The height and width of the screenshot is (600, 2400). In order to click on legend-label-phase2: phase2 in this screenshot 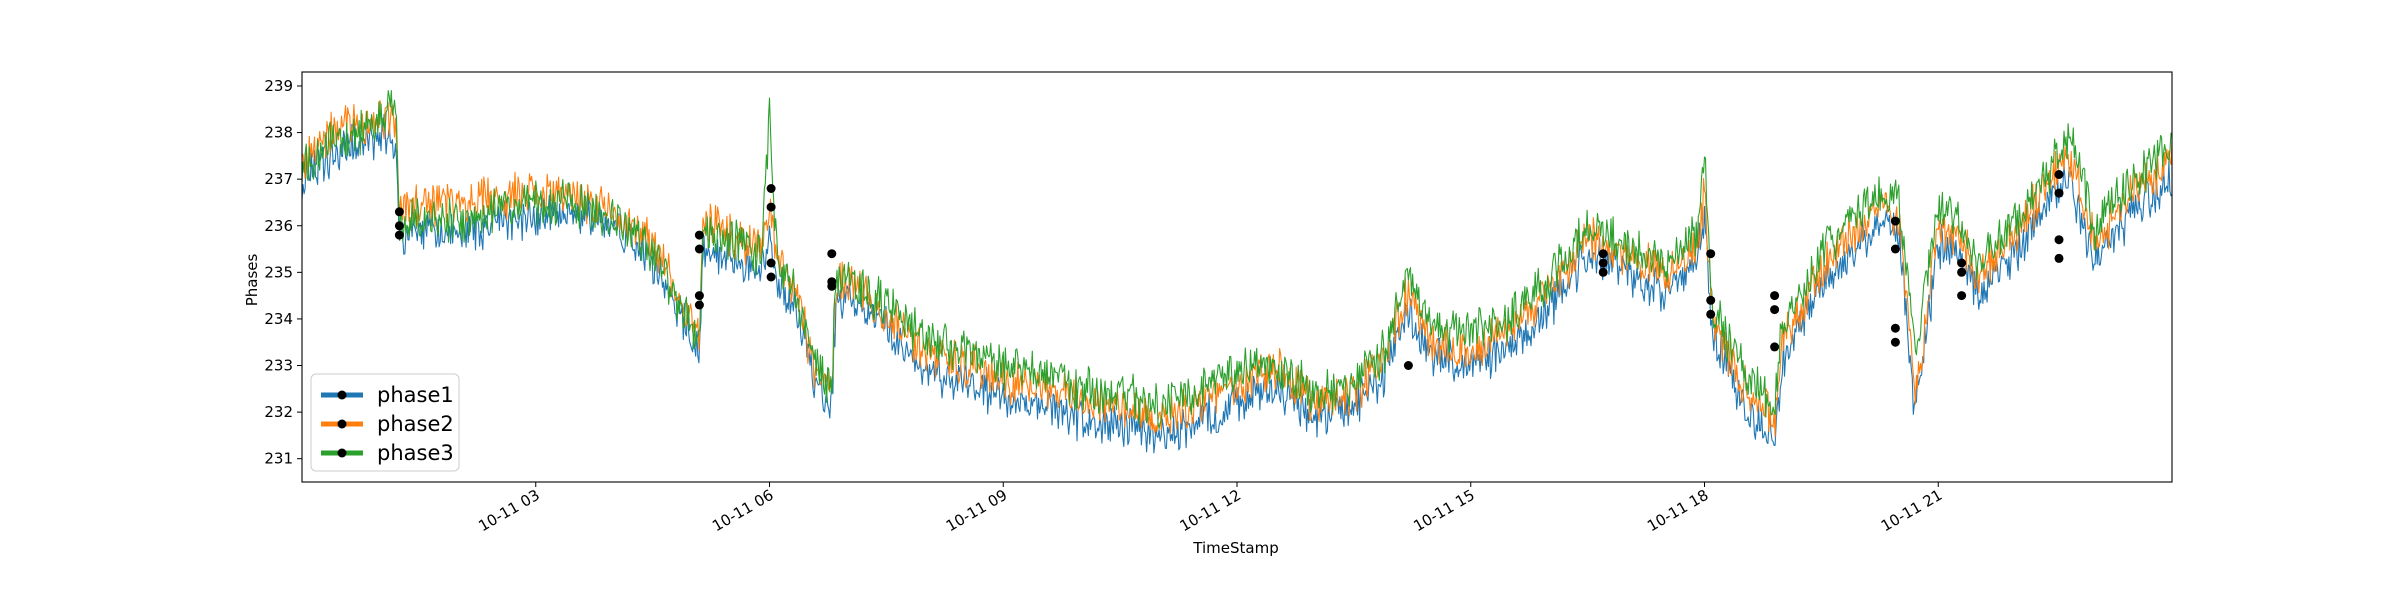, I will do `click(415, 424)`.